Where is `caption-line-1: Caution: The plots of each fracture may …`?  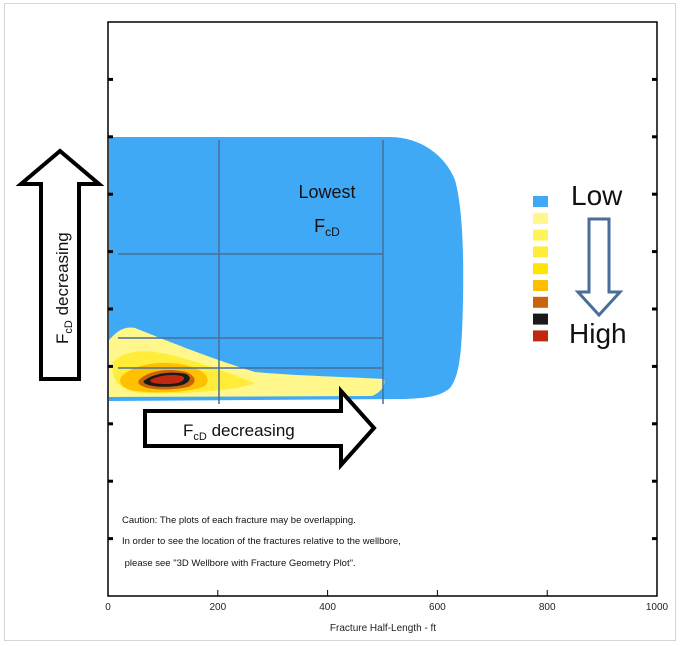 caption-line-1: Caution: The plots of each fracture may … is located at coordinates (239, 520).